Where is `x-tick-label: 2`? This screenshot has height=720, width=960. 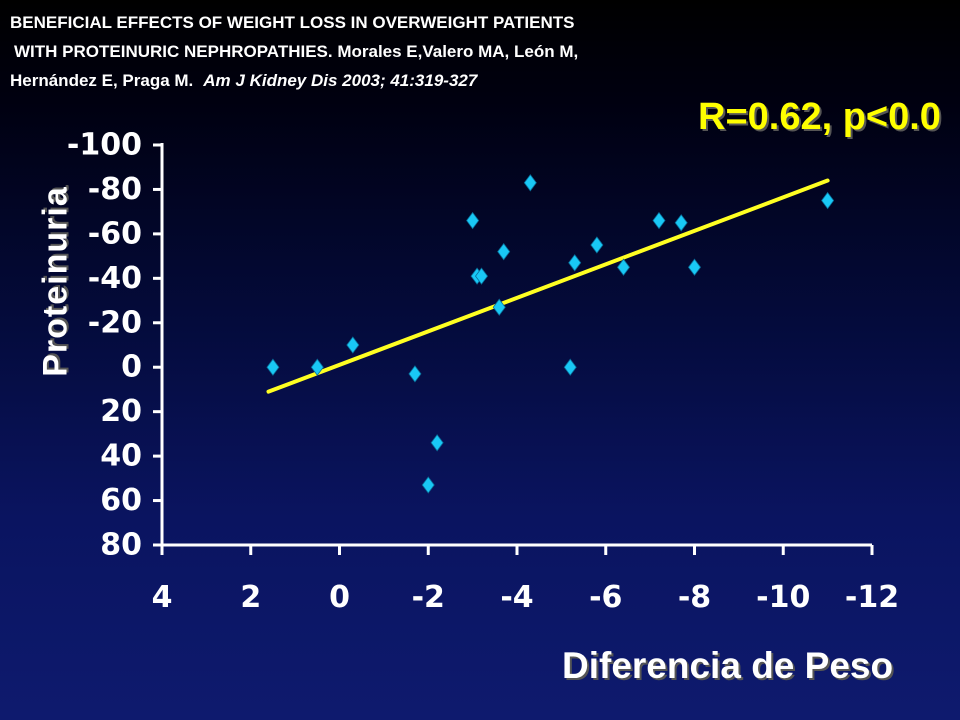 x-tick-label: 2 is located at coordinates (250, 597).